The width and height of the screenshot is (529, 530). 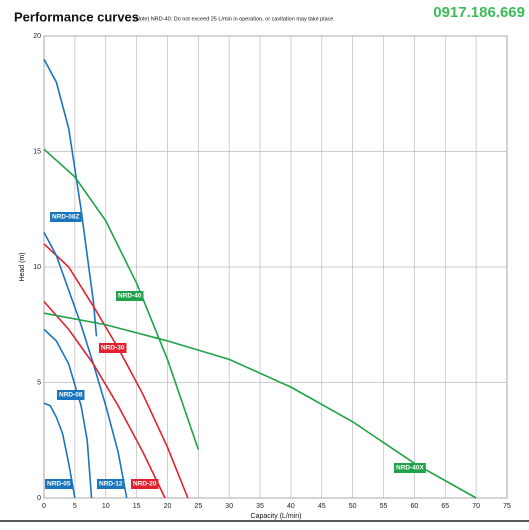 I want to click on x-axis-label: Capacity (L/min), so click(x=276, y=516).